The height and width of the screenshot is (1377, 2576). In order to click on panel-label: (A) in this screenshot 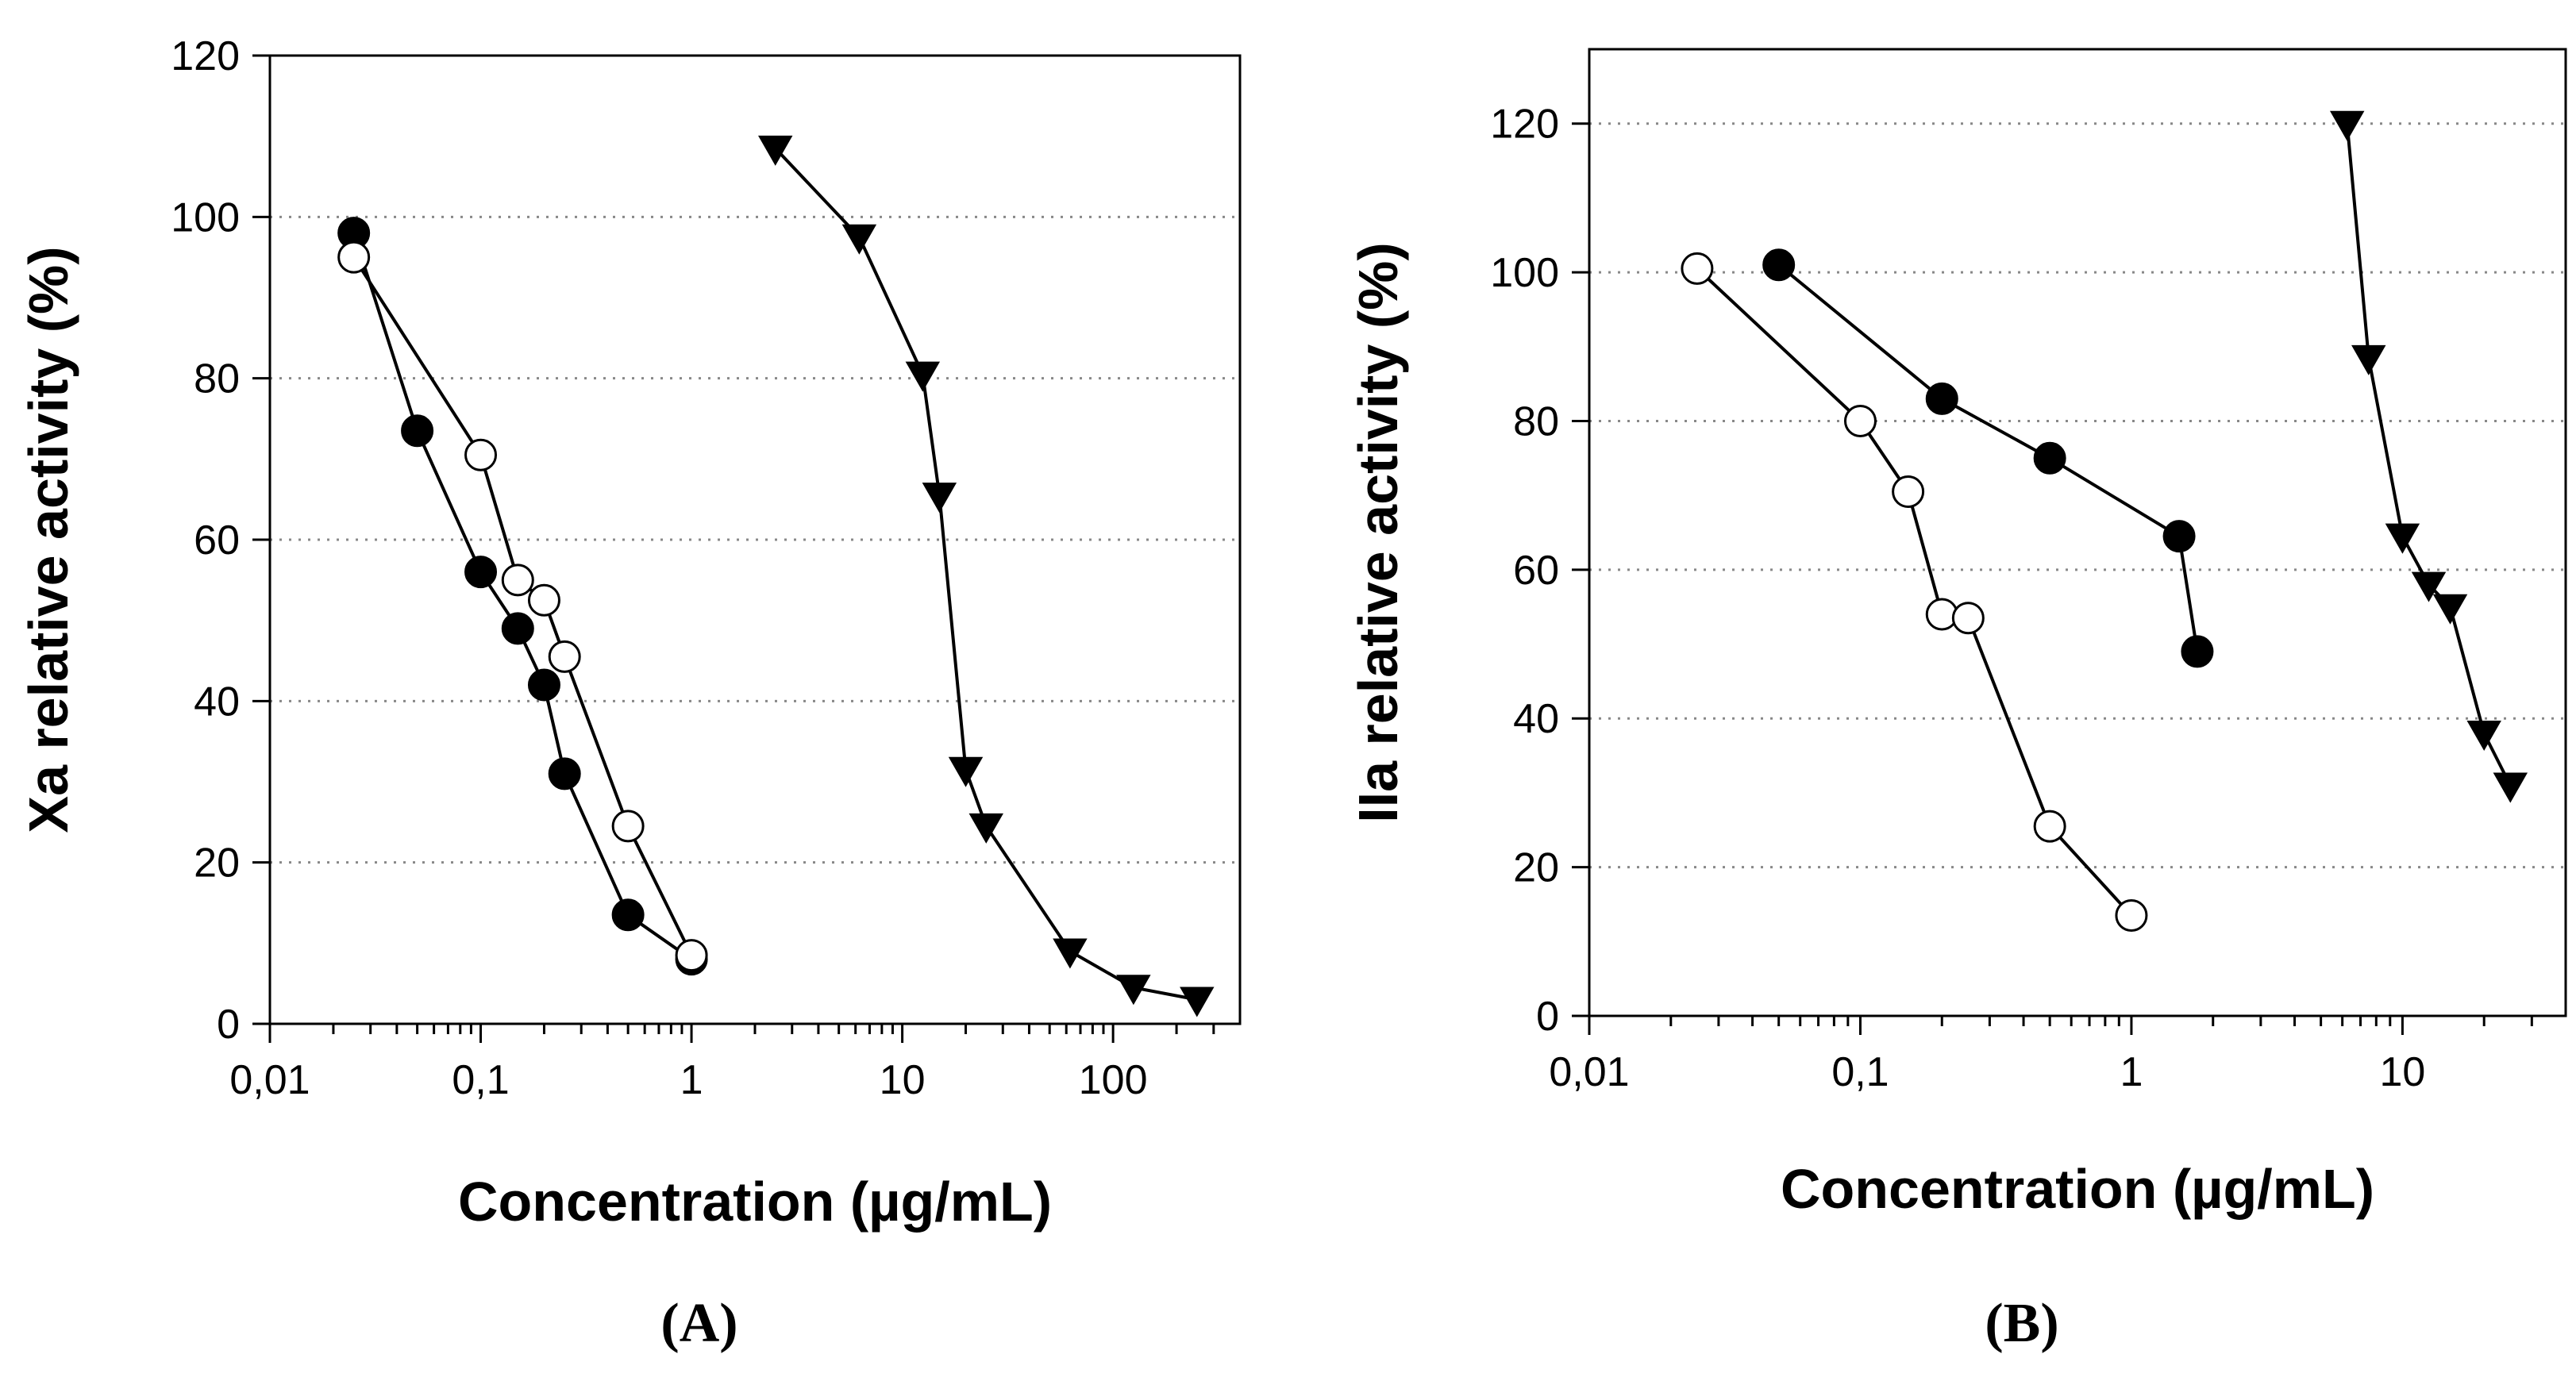, I will do `click(698, 1323)`.